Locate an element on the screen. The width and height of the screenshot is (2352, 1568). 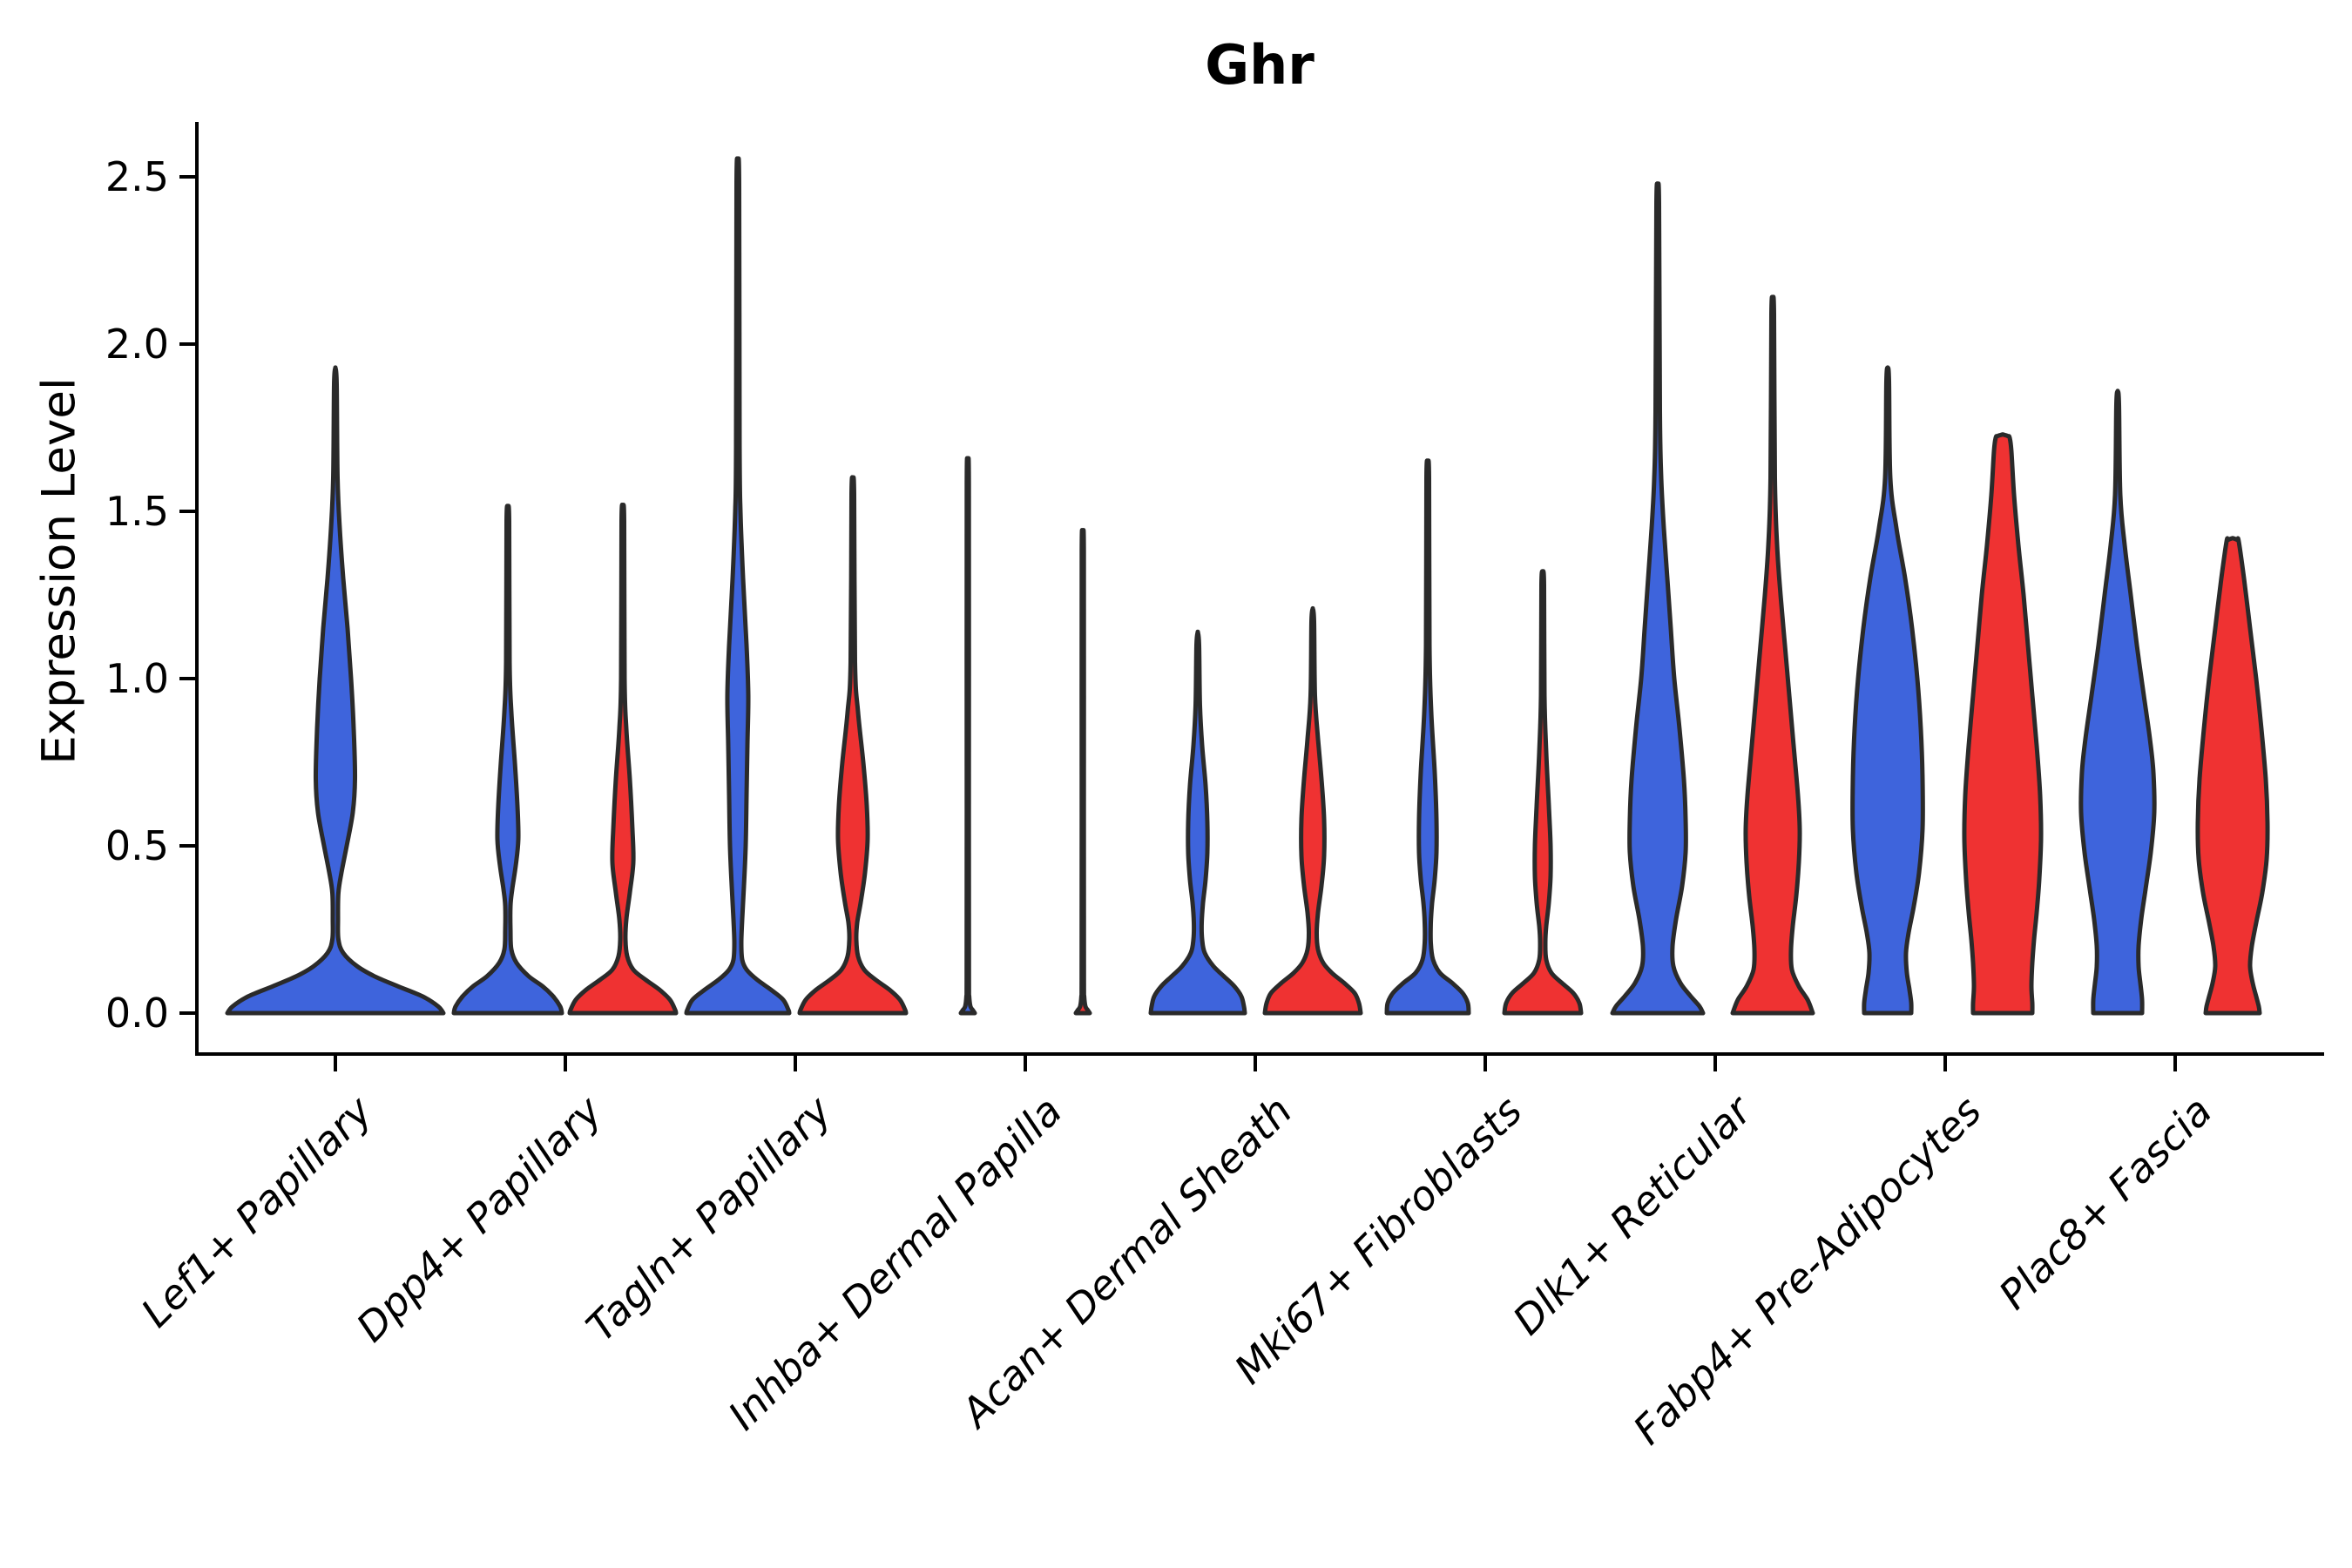
violin-g4-red is located at coordinates (1312, 810).